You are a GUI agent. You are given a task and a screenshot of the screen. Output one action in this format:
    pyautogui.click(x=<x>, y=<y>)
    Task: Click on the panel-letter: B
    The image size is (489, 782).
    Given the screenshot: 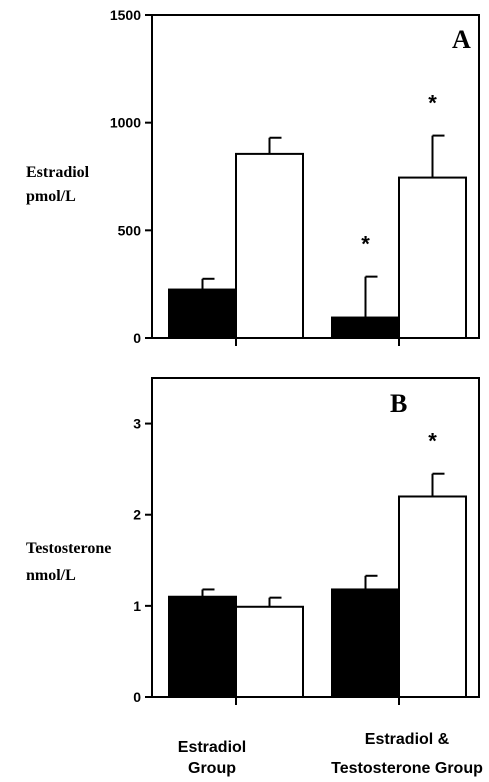 What is the action you would take?
    pyautogui.click(x=398, y=403)
    